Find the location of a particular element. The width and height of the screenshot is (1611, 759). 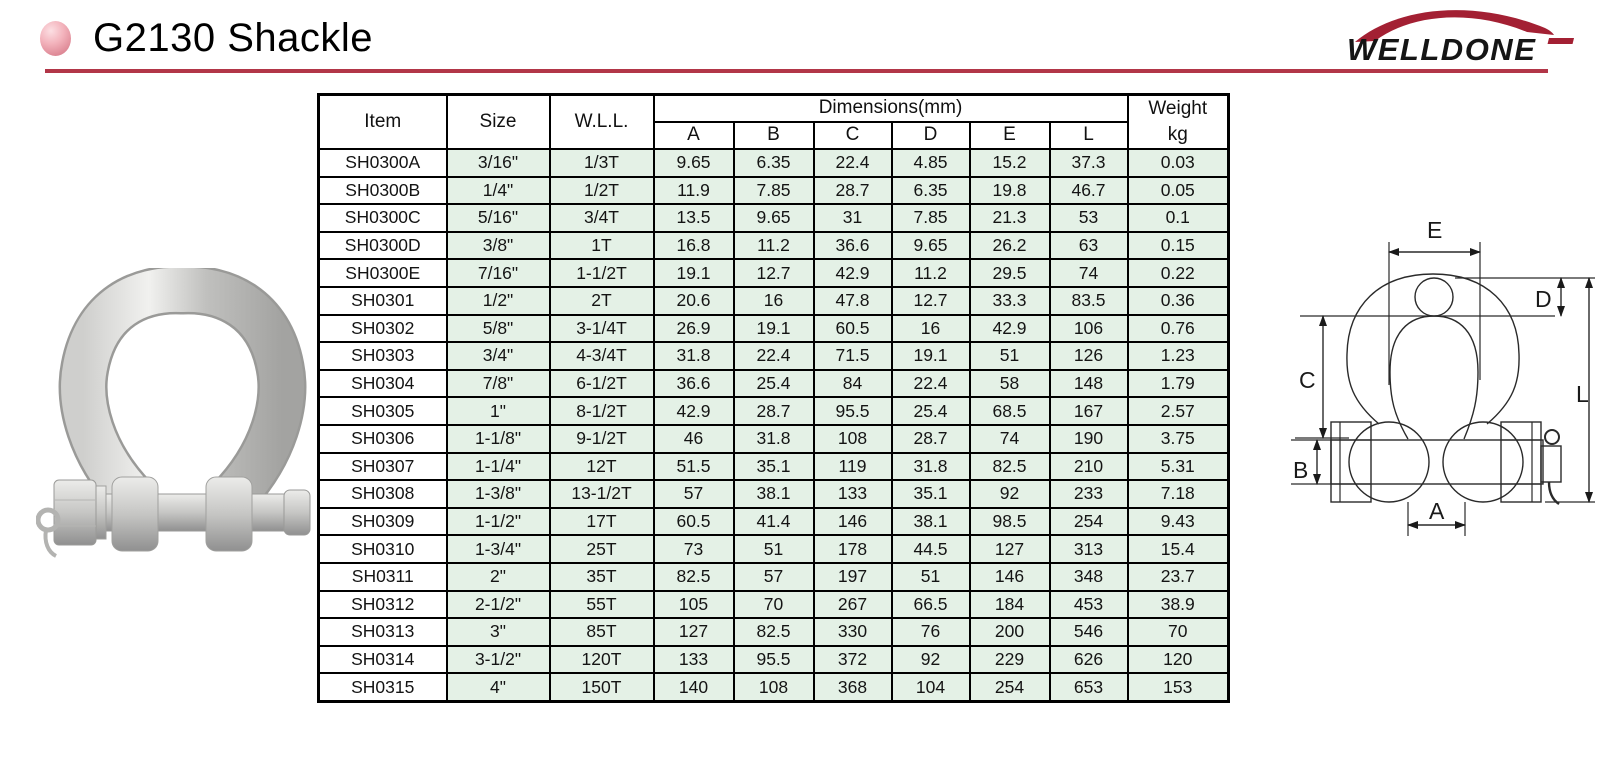

diagram-left-eye is located at coordinates (1389, 462).